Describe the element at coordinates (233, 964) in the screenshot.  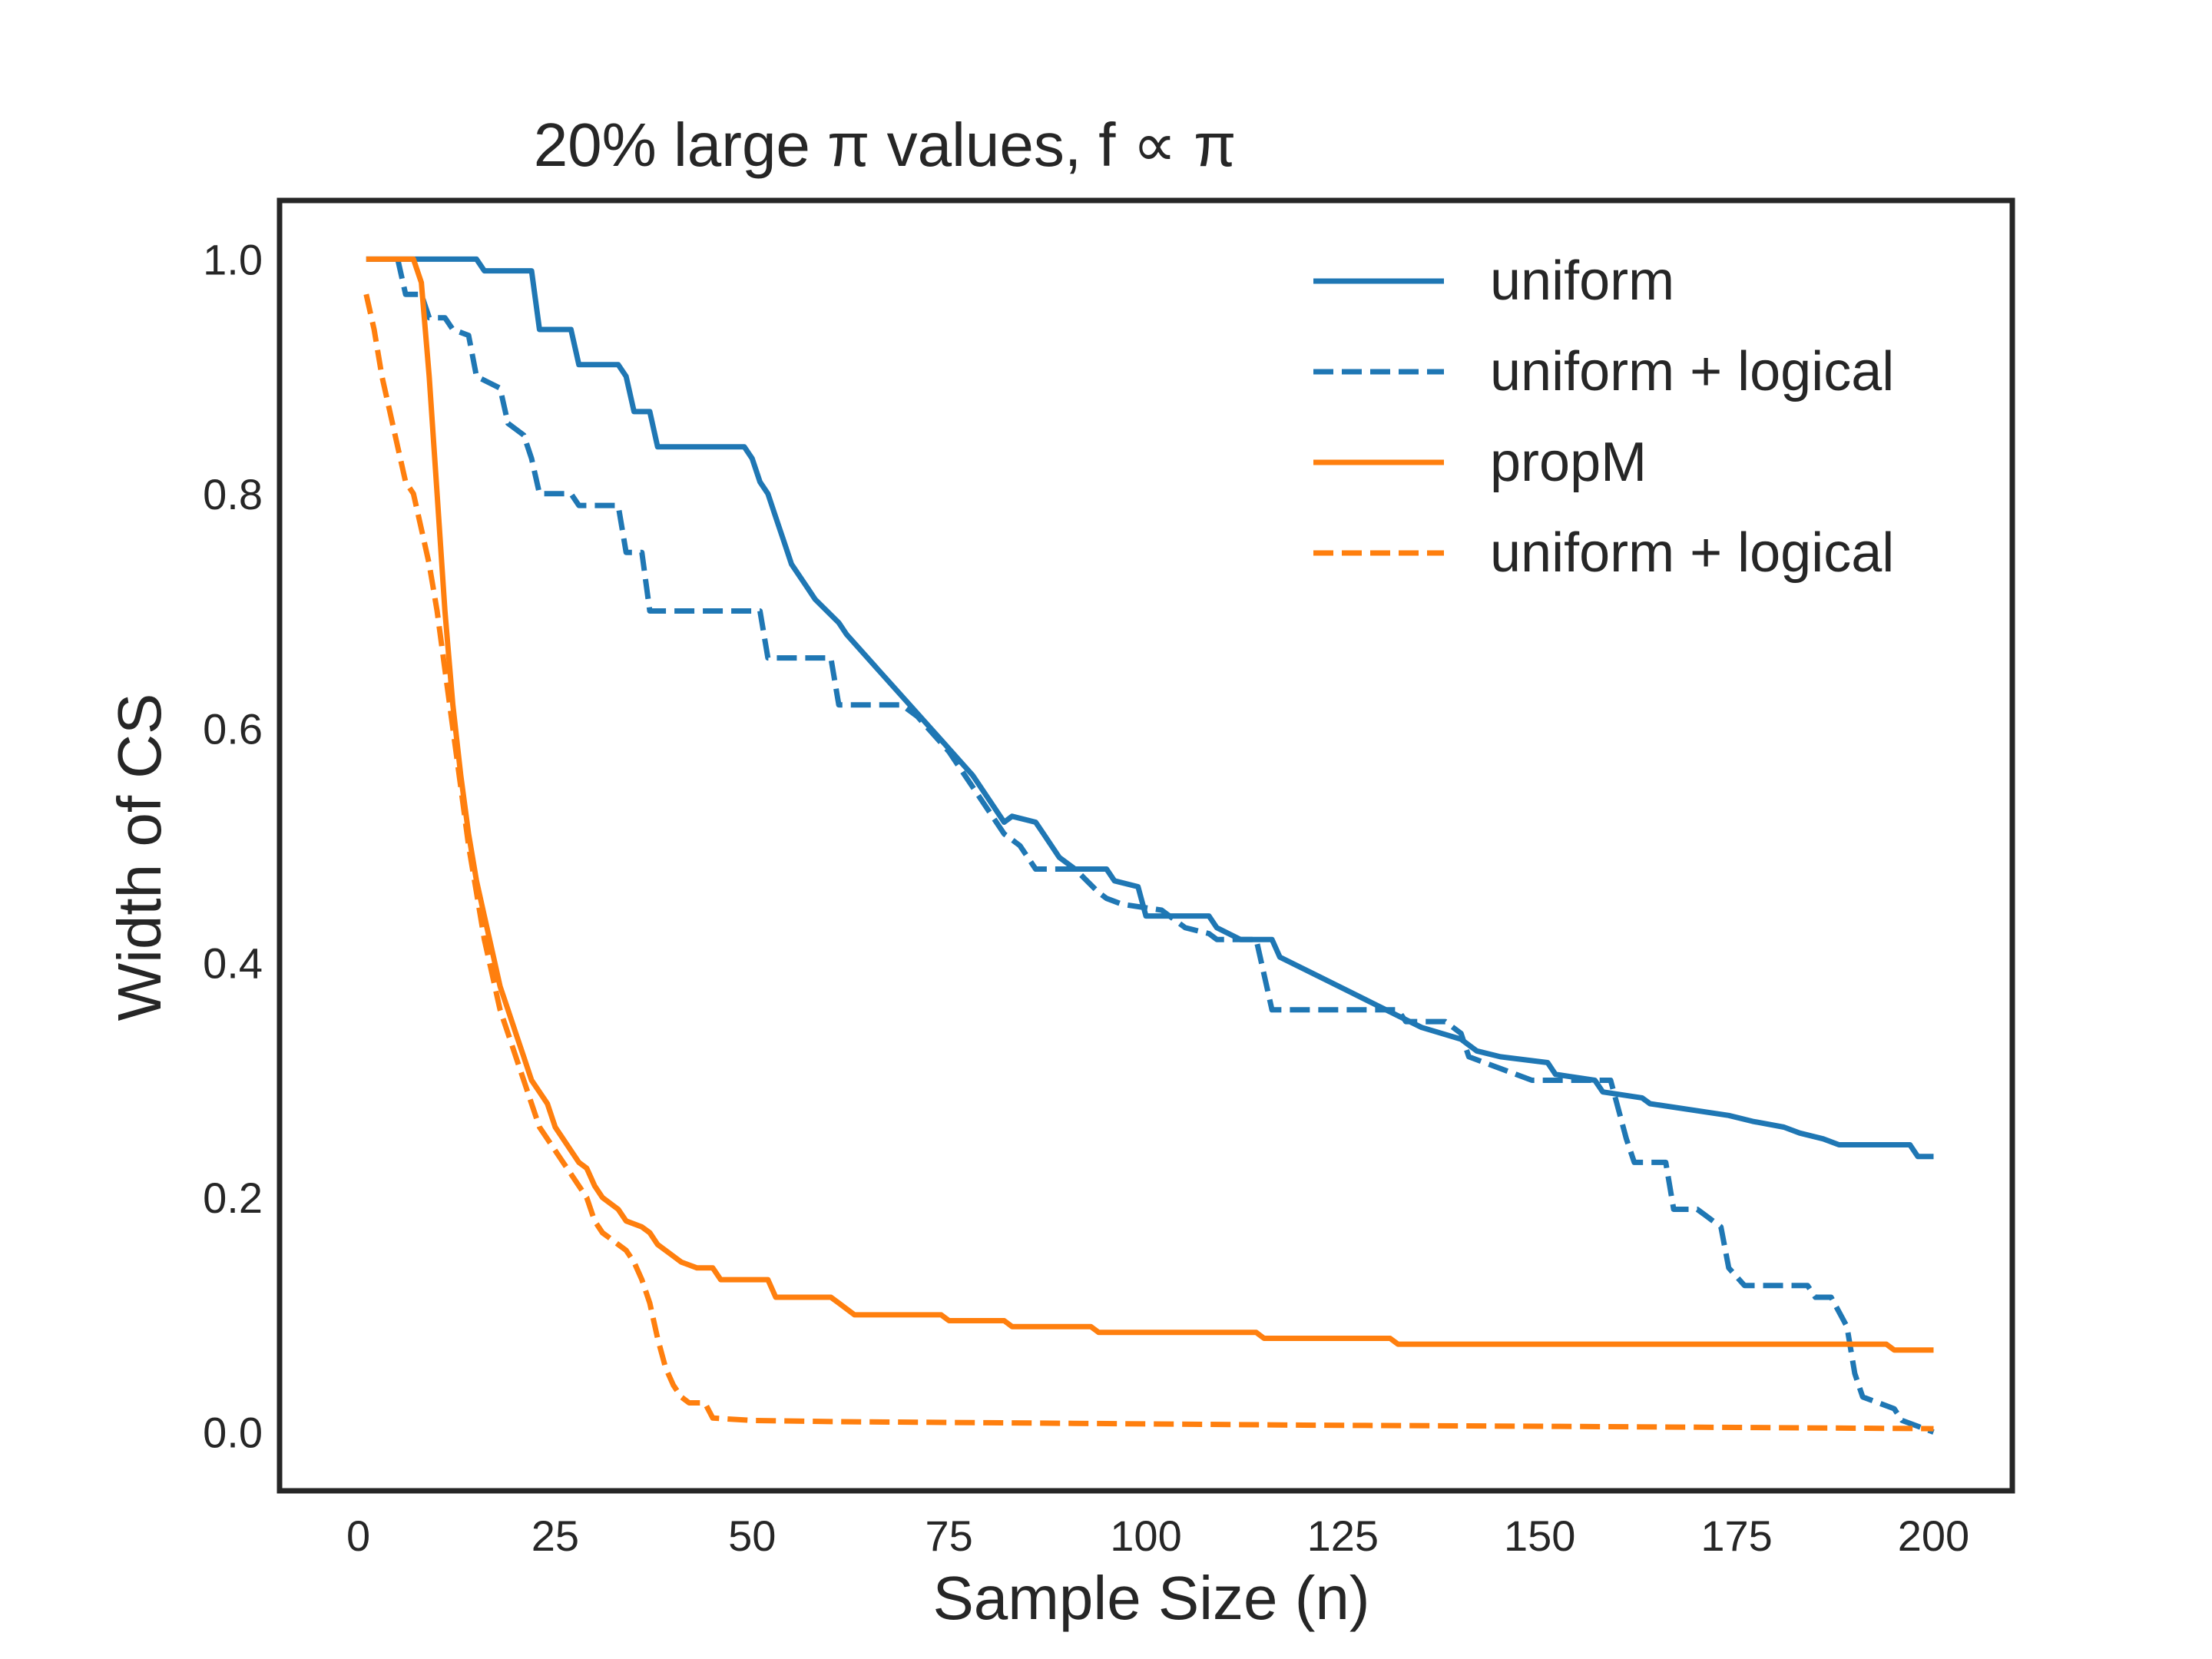
I see `y-tick-label: 0.4` at that location.